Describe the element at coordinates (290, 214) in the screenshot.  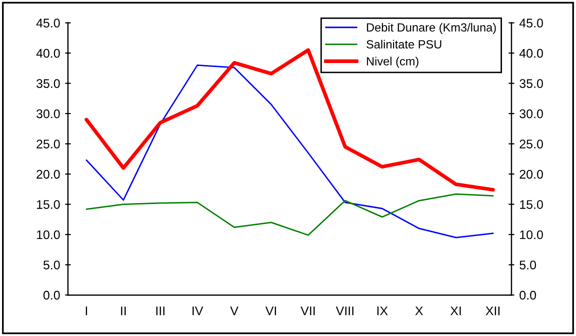
I see `line-series` at that location.